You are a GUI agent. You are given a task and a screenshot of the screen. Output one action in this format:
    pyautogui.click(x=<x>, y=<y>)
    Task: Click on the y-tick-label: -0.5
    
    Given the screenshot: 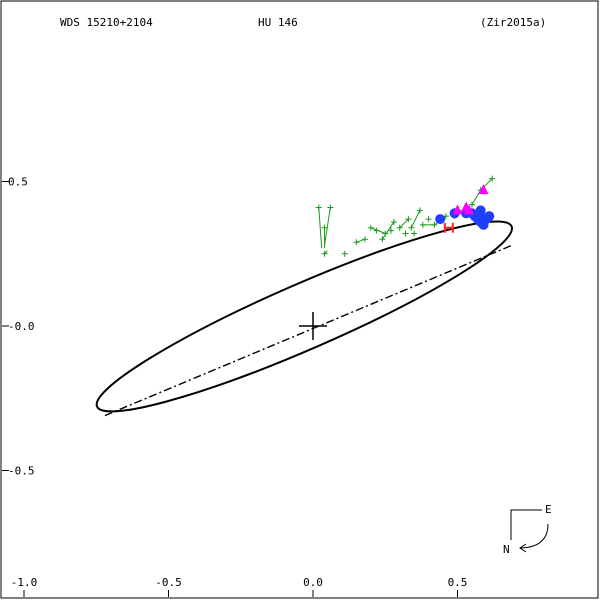 What is the action you would take?
    pyautogui.click(x=21, y=471)
    